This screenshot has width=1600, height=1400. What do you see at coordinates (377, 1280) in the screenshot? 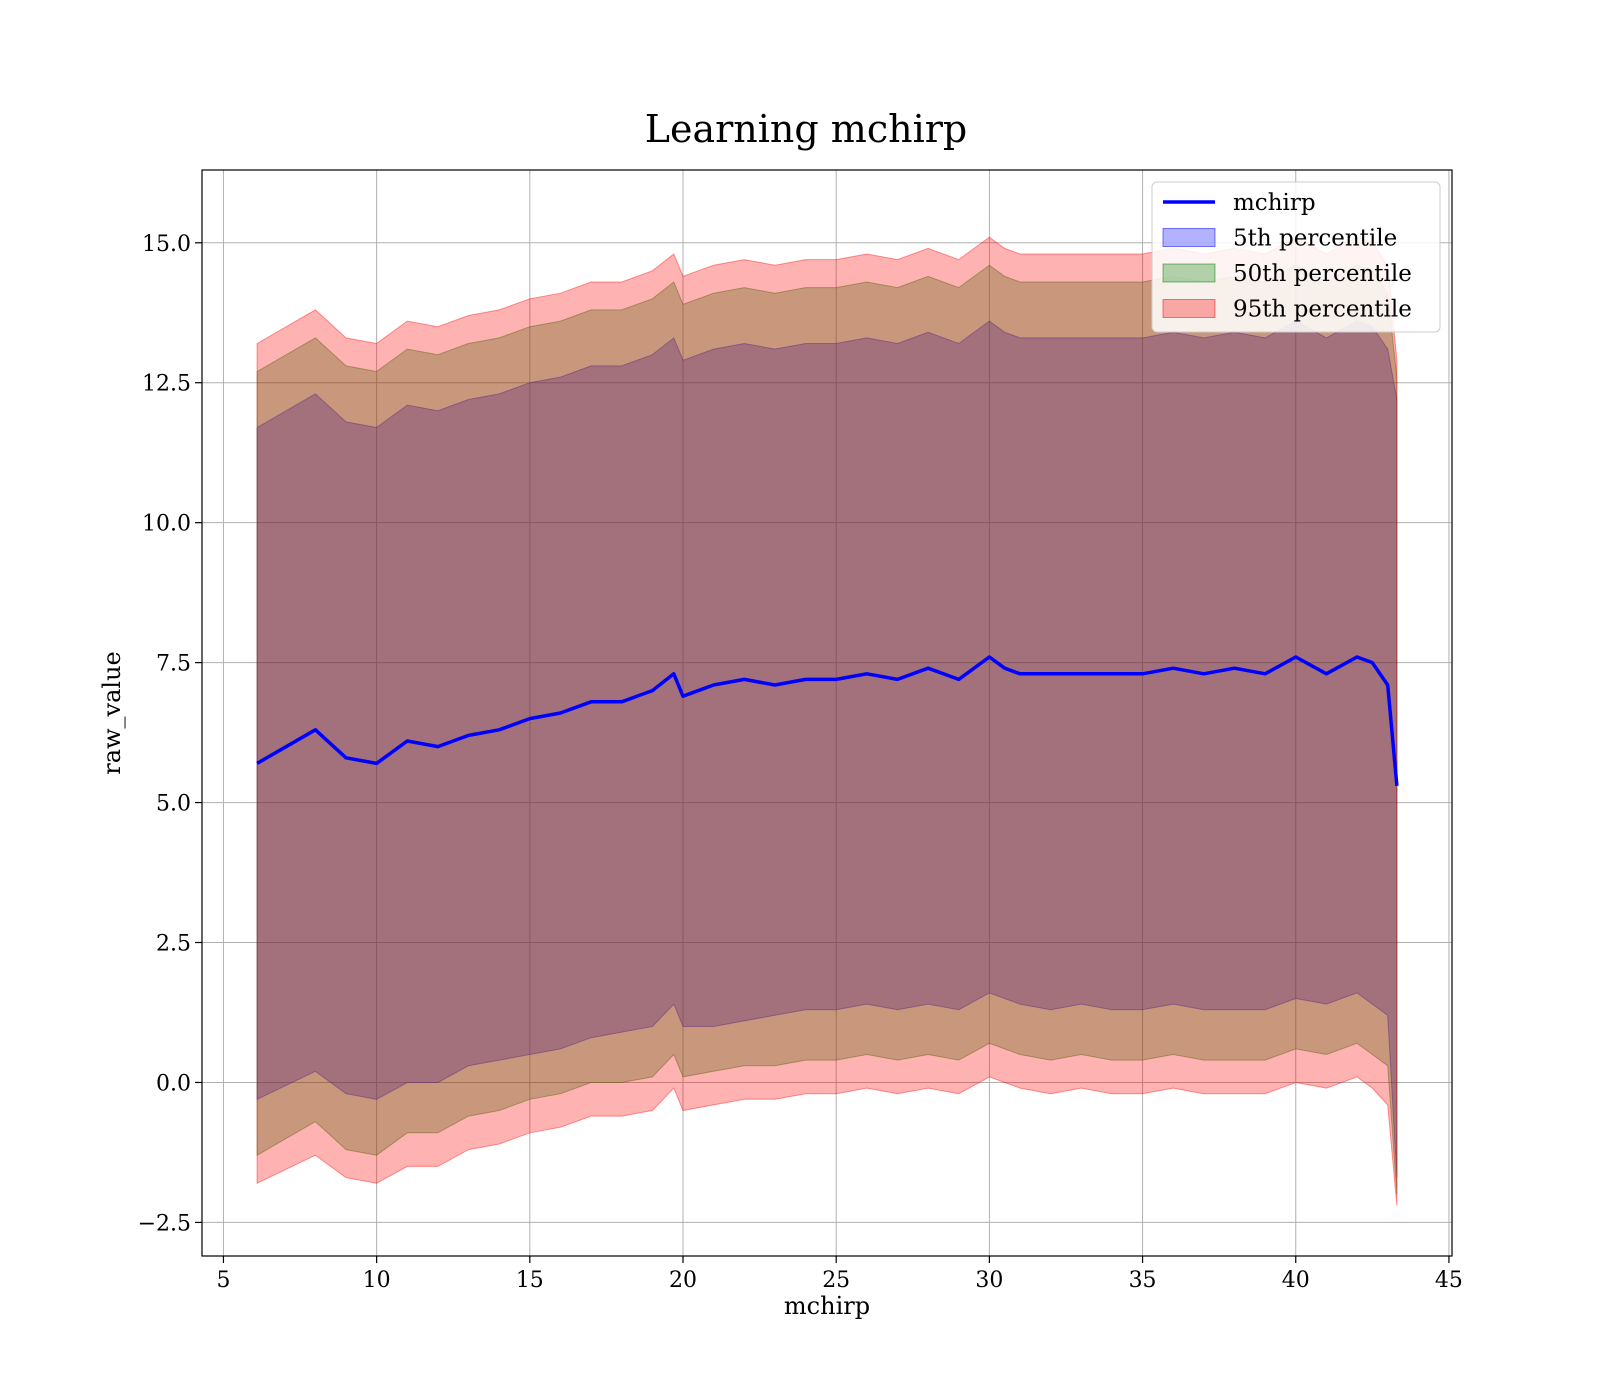
I see `x-tick-label: 10` at bounding box center [377, 1280].